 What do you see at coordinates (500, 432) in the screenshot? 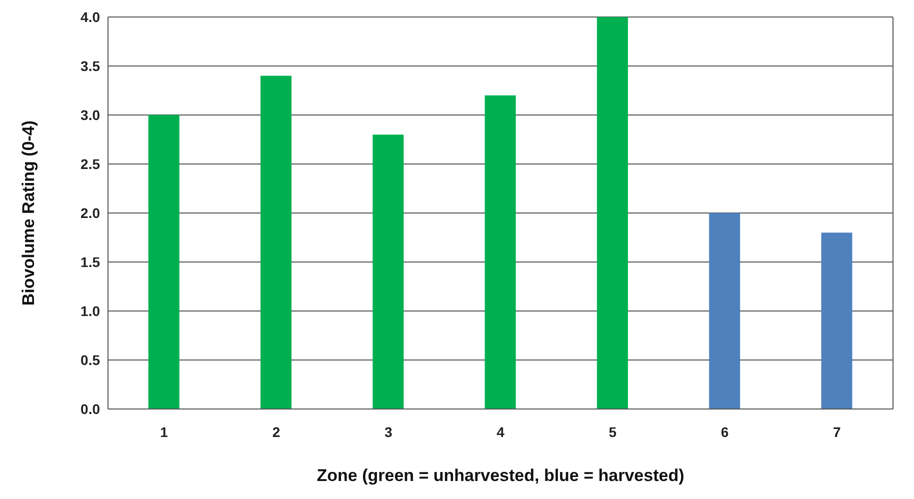
I see `x-tick-label: 4` at bounding box center [500, 432].